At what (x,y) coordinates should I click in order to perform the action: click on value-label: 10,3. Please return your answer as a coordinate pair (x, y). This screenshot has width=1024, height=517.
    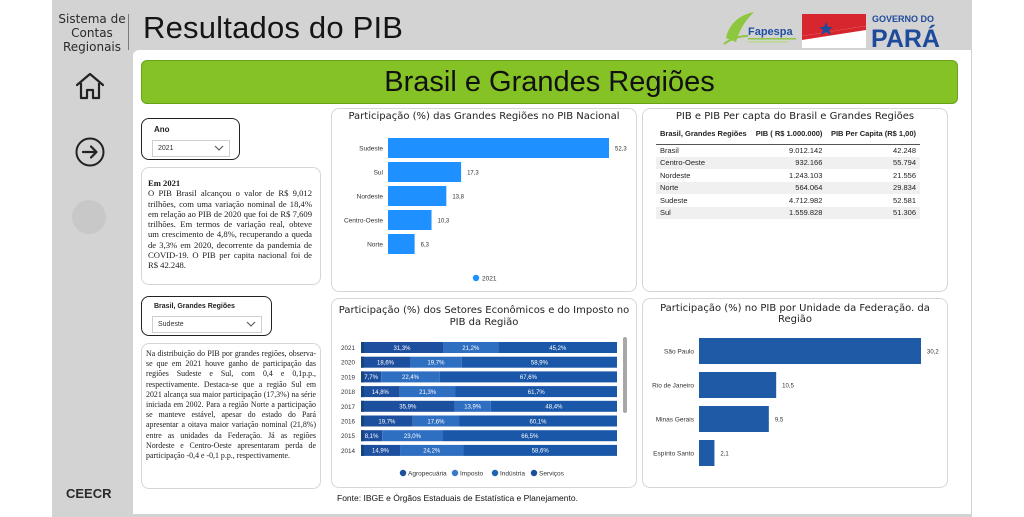
    Looking at the image, I should click on (444, 222).